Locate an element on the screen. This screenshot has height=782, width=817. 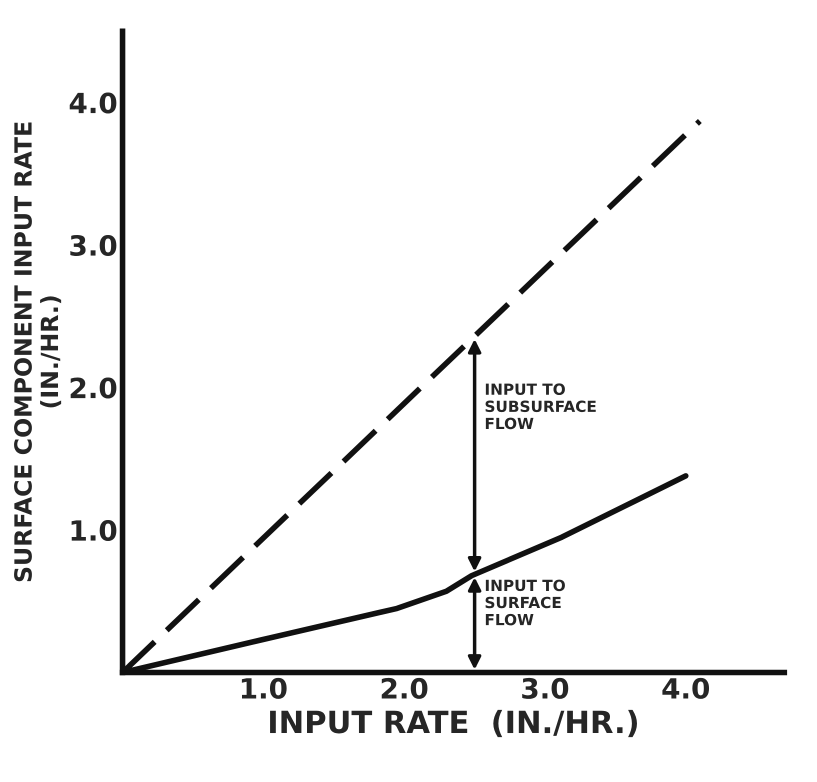
x-tick-label: 1.0 is located at coordinates (264, 688).